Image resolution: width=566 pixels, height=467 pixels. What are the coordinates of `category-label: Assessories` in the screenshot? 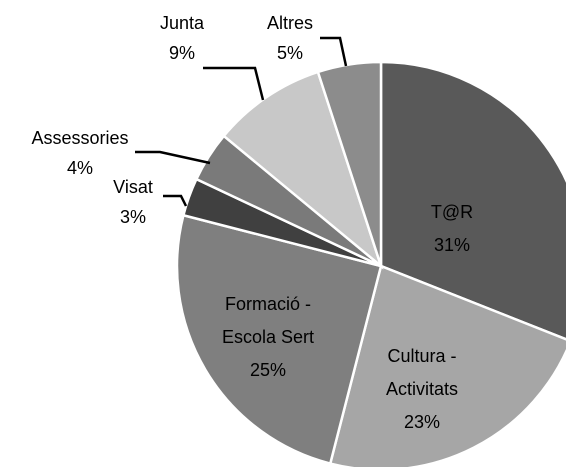 It's located at (80, 138).